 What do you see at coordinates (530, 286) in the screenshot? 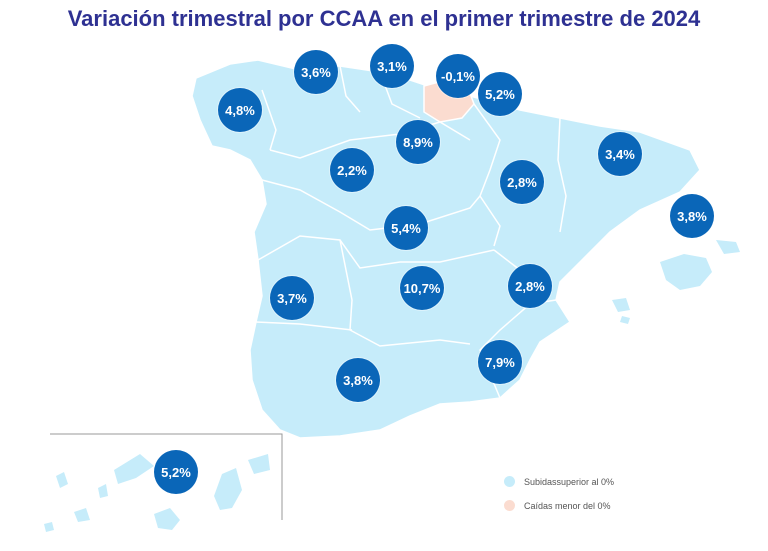
I see `region-bubble-c-valenciana: 2,8%` at bounding box center [530, 286].